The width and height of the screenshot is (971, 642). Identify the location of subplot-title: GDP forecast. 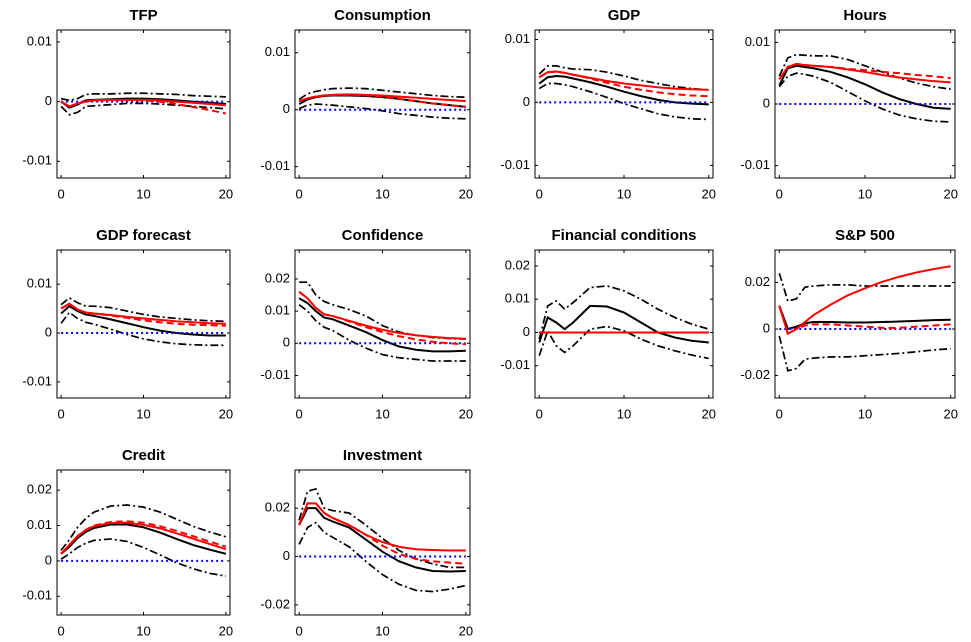
(143, 235).